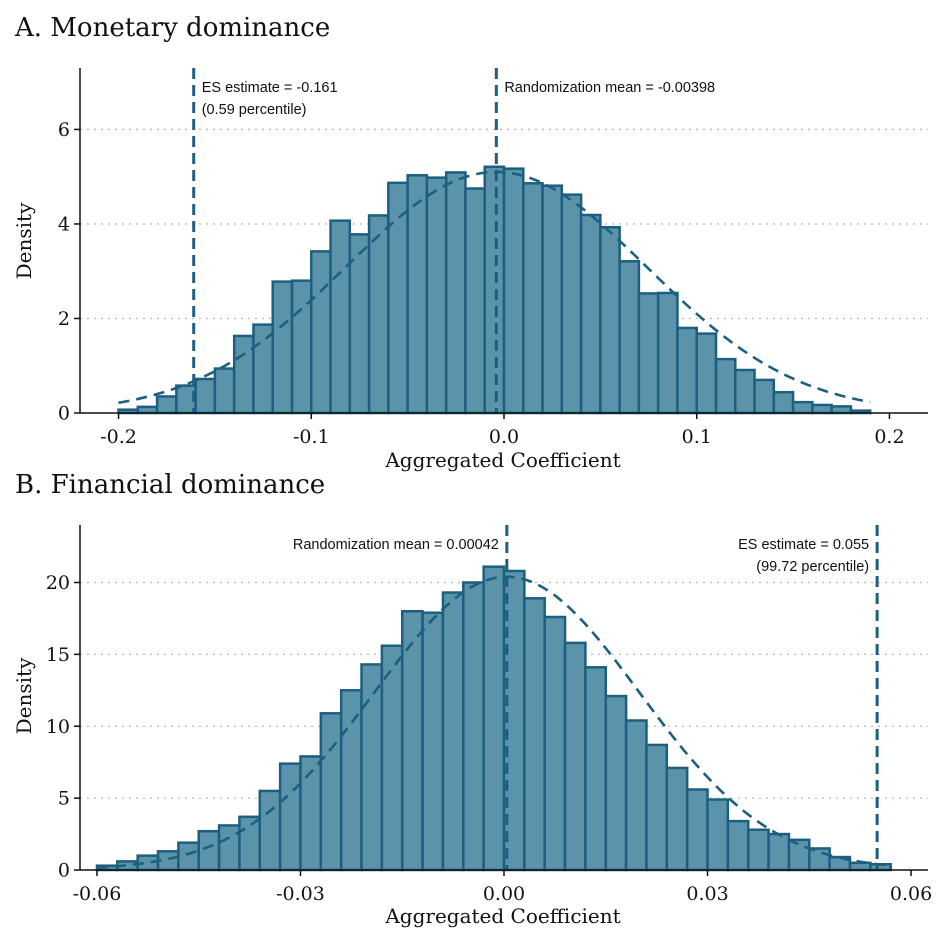 This screenshot has height=945, width=945. I want to click on panel-title: A. Monetary dominance, so click(172, 28).